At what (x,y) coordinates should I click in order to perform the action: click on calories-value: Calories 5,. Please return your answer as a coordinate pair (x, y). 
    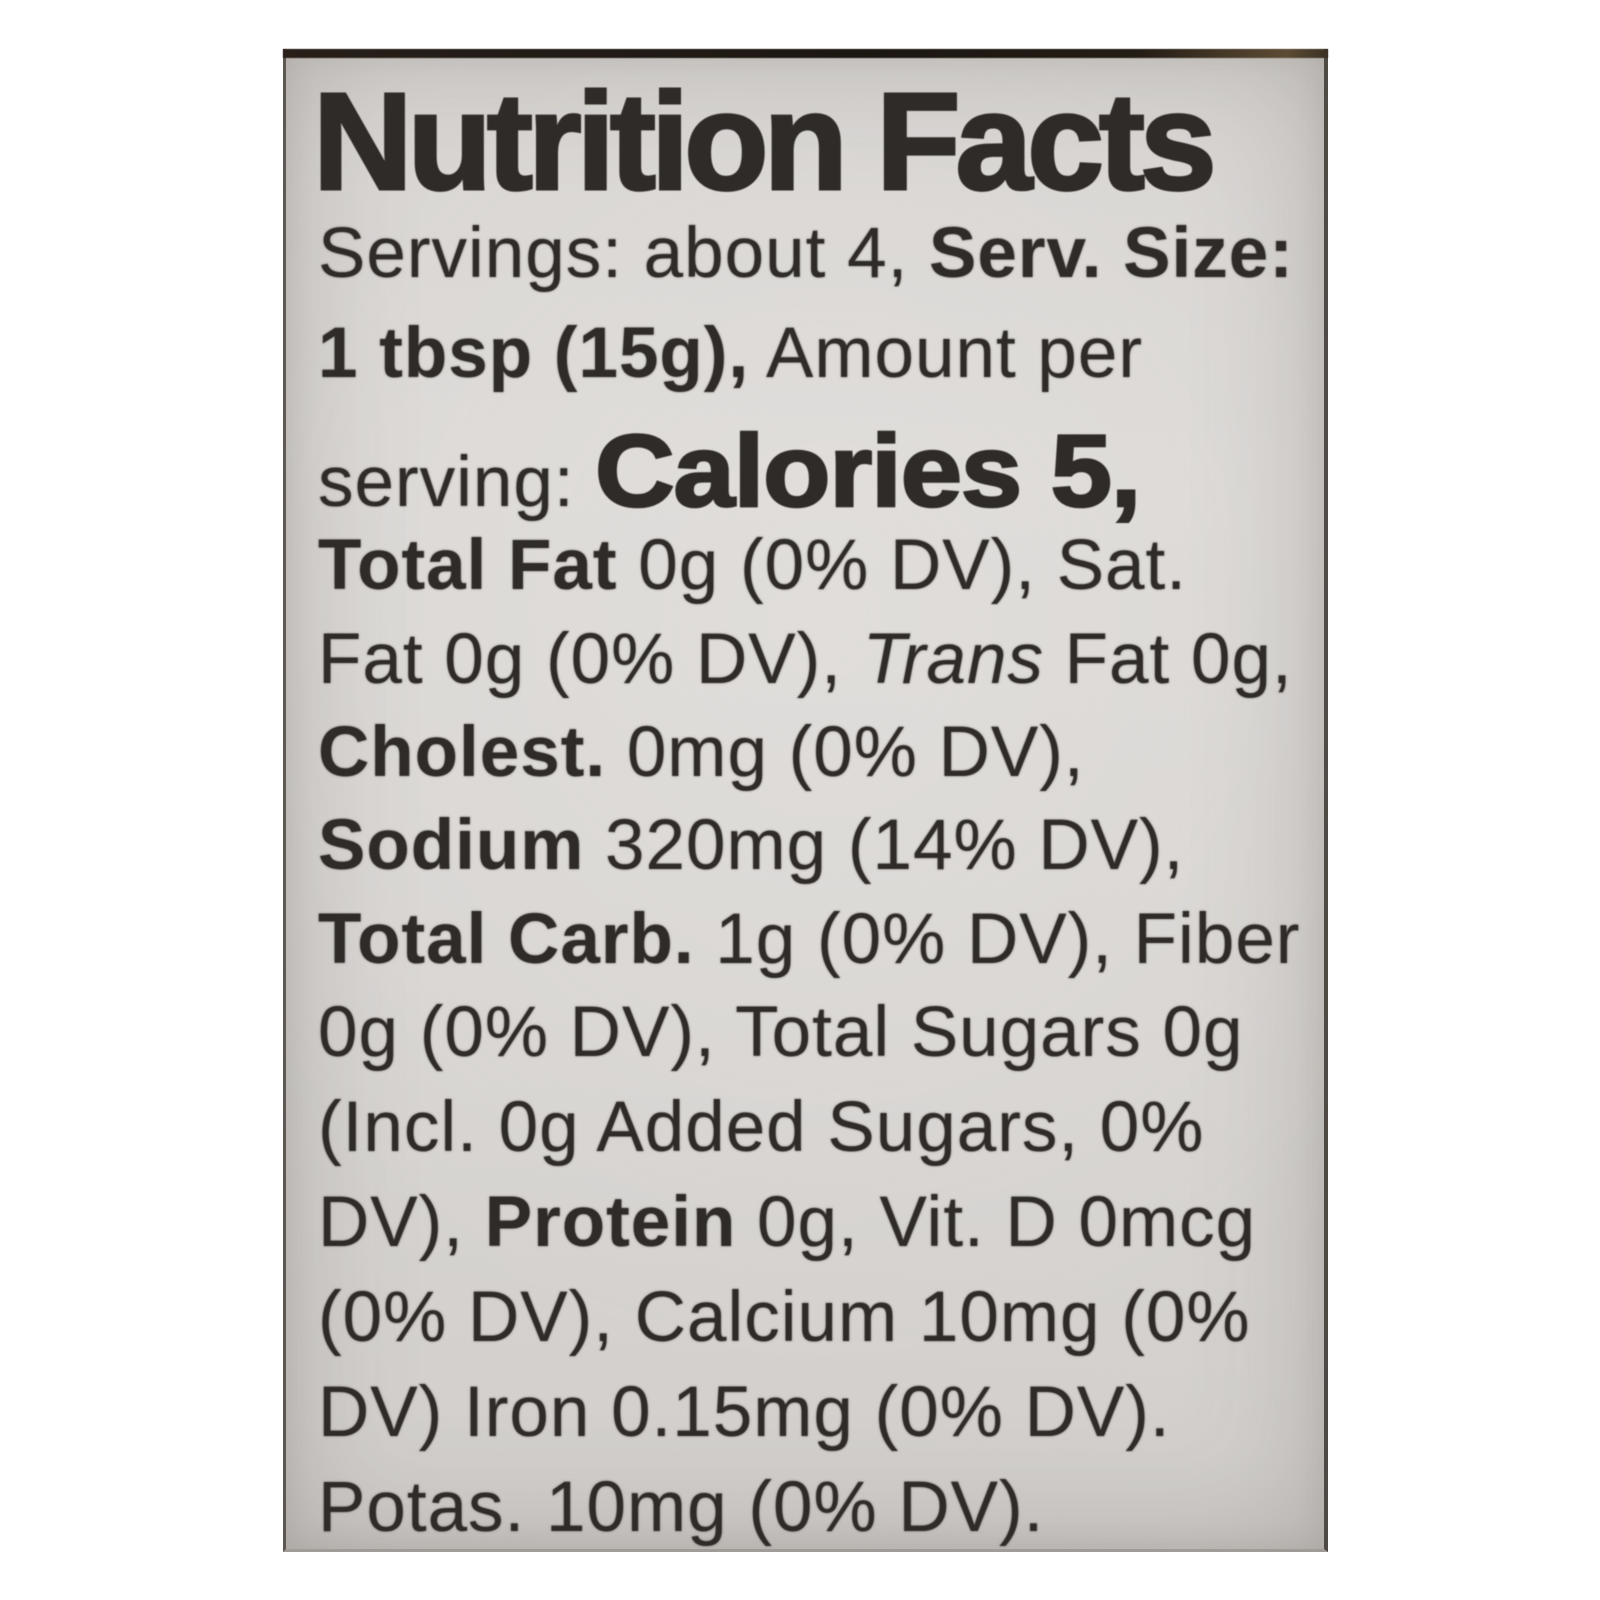
    Looking at the image, I should click on (868, 471).